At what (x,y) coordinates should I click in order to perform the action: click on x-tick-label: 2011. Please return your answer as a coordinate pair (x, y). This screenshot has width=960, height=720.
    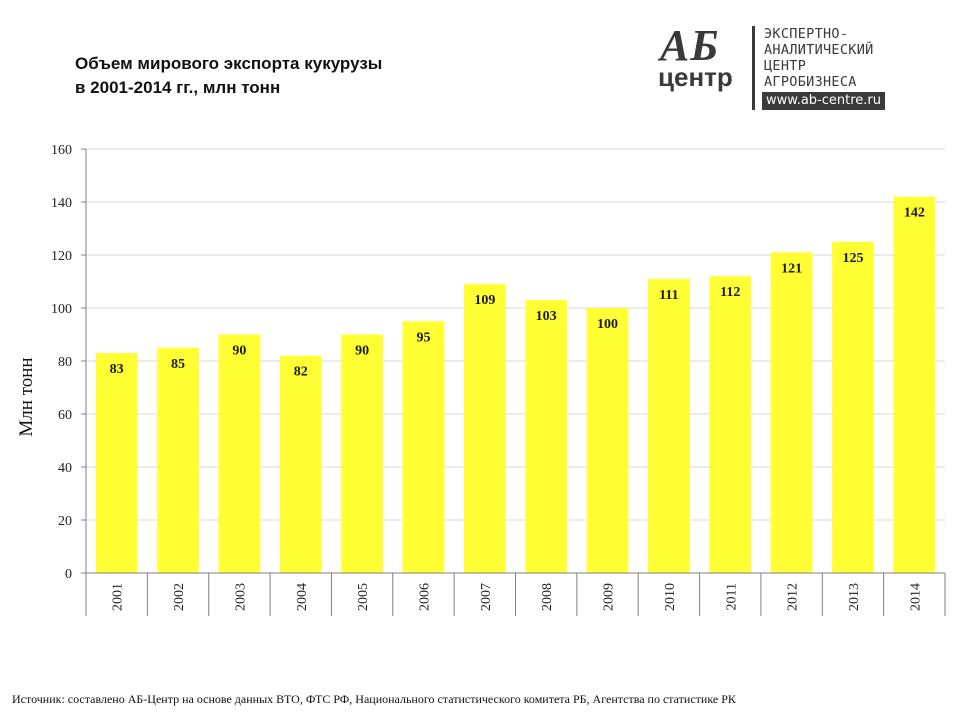
    Looking at the image, I should click on (731, 596).